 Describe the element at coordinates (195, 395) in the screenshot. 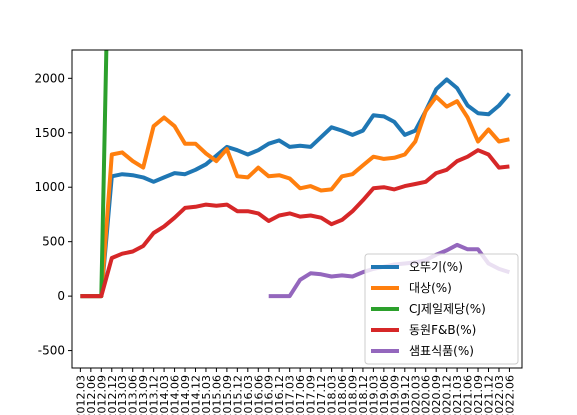

I see `x-tick-label: 2014.12` at that location.